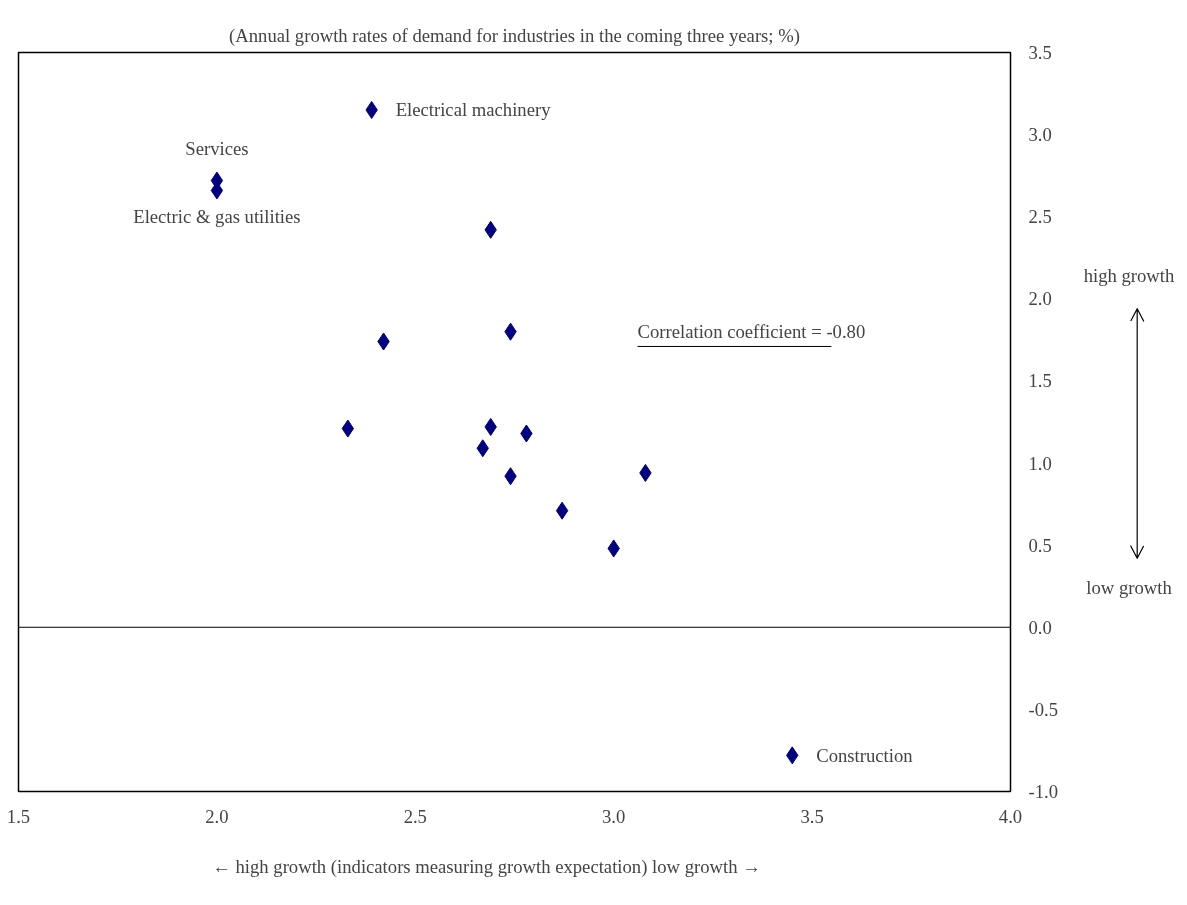 The height and width of the screenshot is (905, 1187). What do you see at coordinates (751, 332) in the screenshot?
I see `annotation: Correlation coefficient = -0.80` at bounding box center [751, 332].